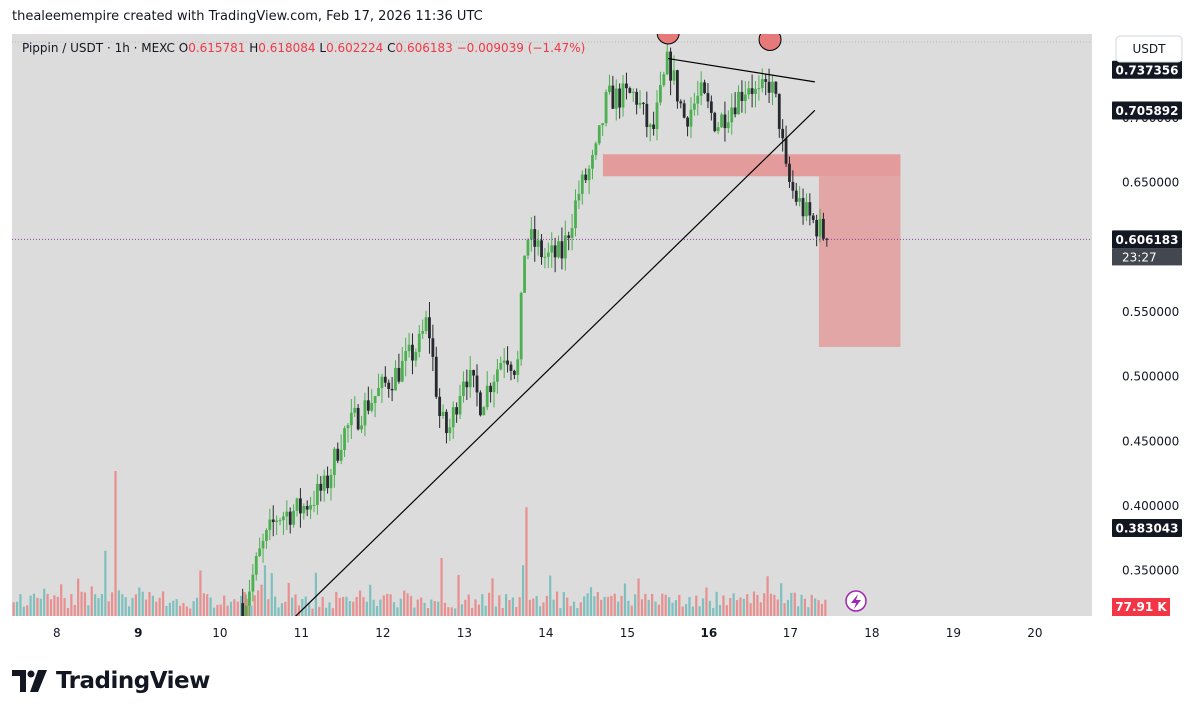 Image resolution: width=1200 pixels, height=715 pixels. What do you see at coordinates (545, 633) in the screenshot?
I see `x-tick-label: 14` at bounding box center [545, 633].